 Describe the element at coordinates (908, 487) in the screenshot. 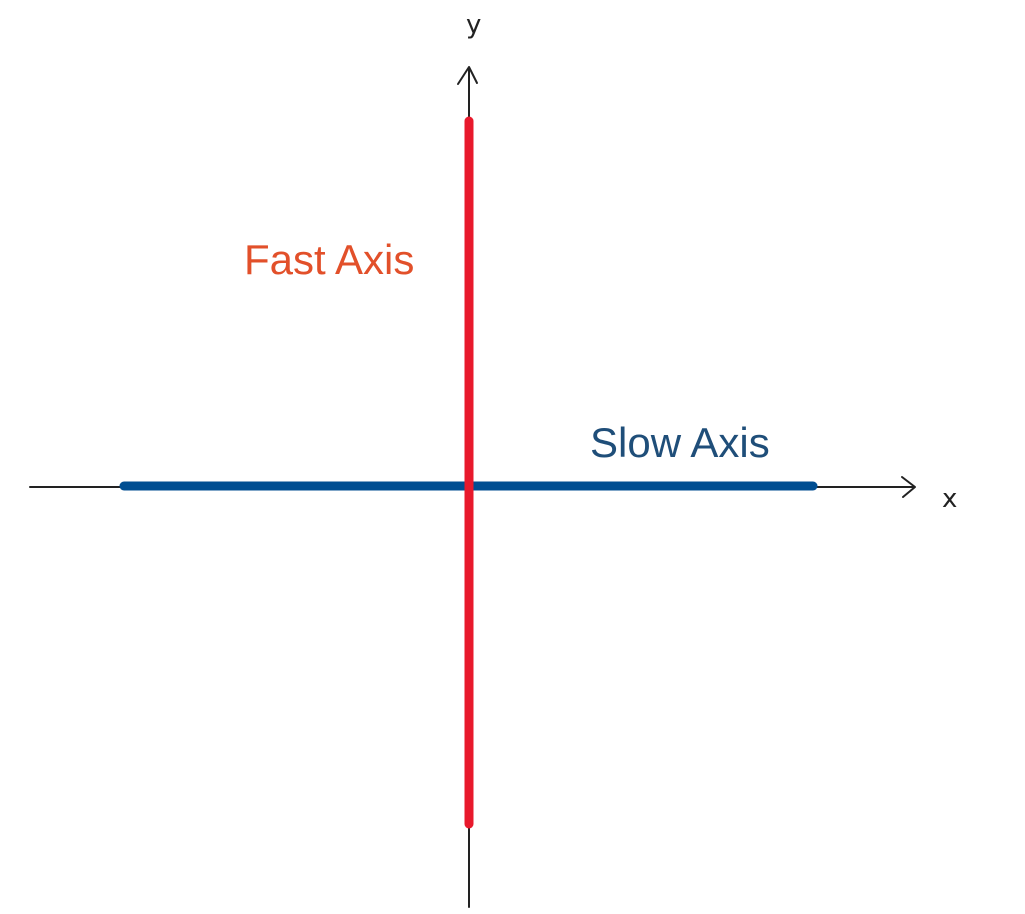

I see `x-axis-arrowhead` at that location.